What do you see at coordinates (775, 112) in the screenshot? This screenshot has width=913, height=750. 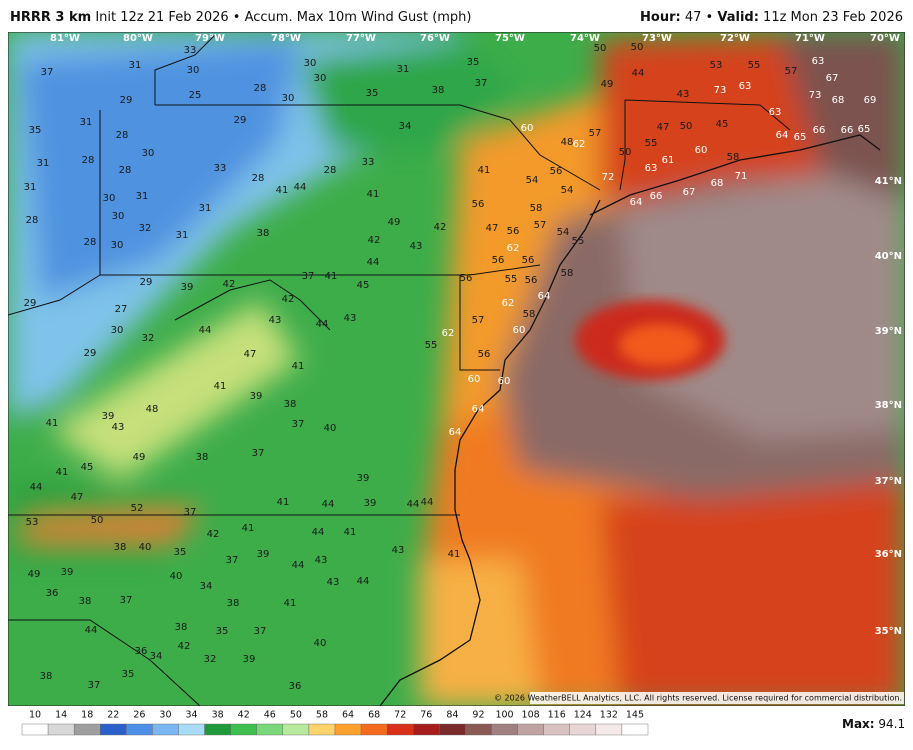 I see `station-value: 63` at bounding box center [775, 112].